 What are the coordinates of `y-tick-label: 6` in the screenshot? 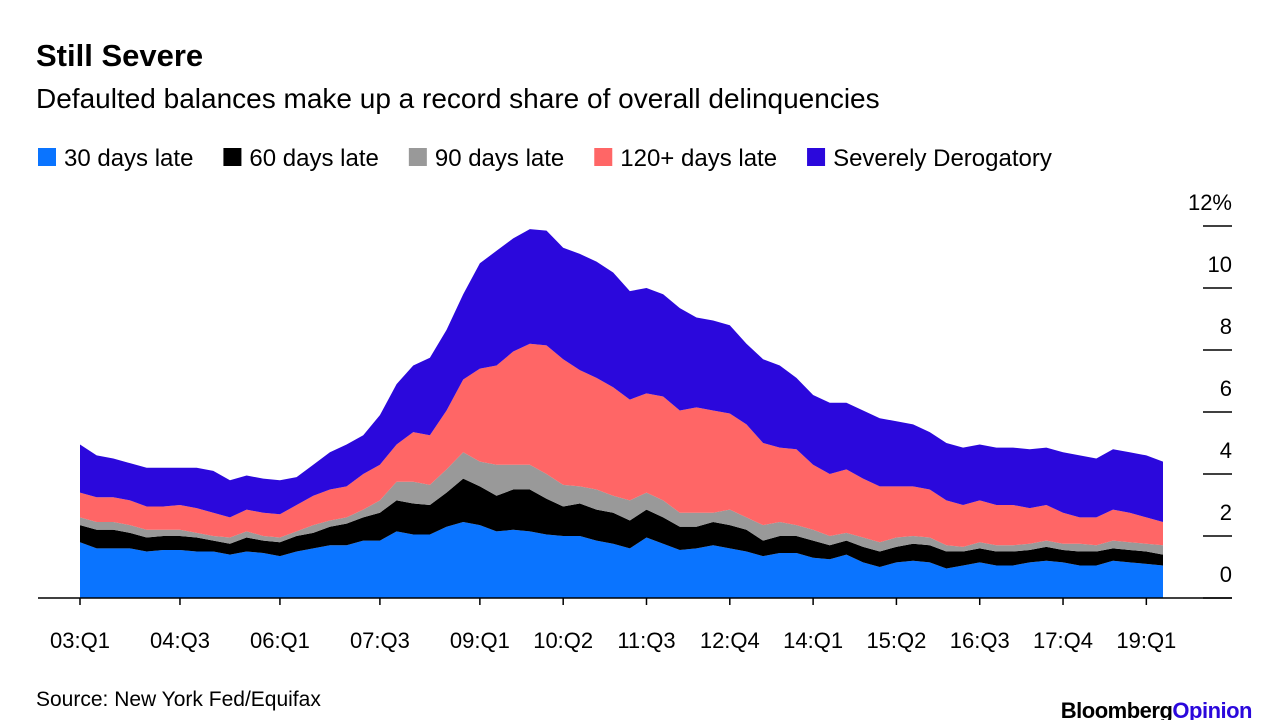 It's located at (1226, 388).